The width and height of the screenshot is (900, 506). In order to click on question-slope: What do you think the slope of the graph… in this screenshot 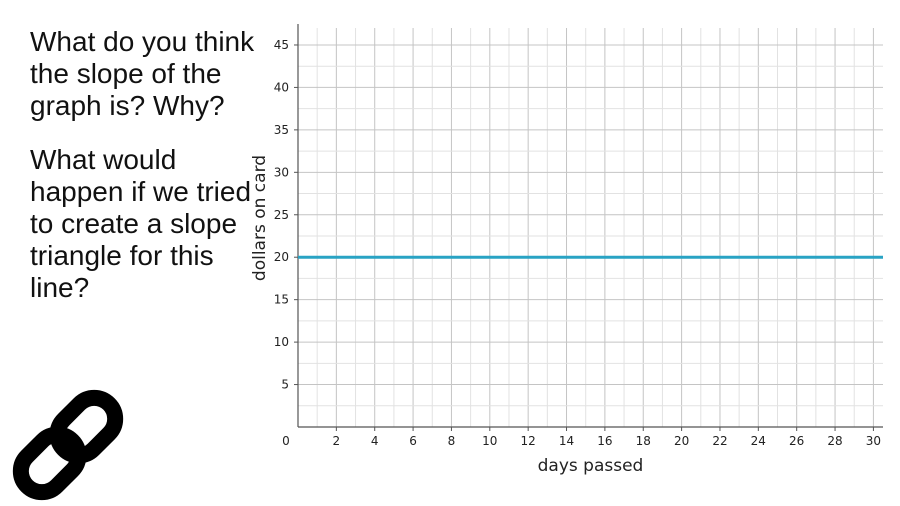, I will do `click(142, 73)`.